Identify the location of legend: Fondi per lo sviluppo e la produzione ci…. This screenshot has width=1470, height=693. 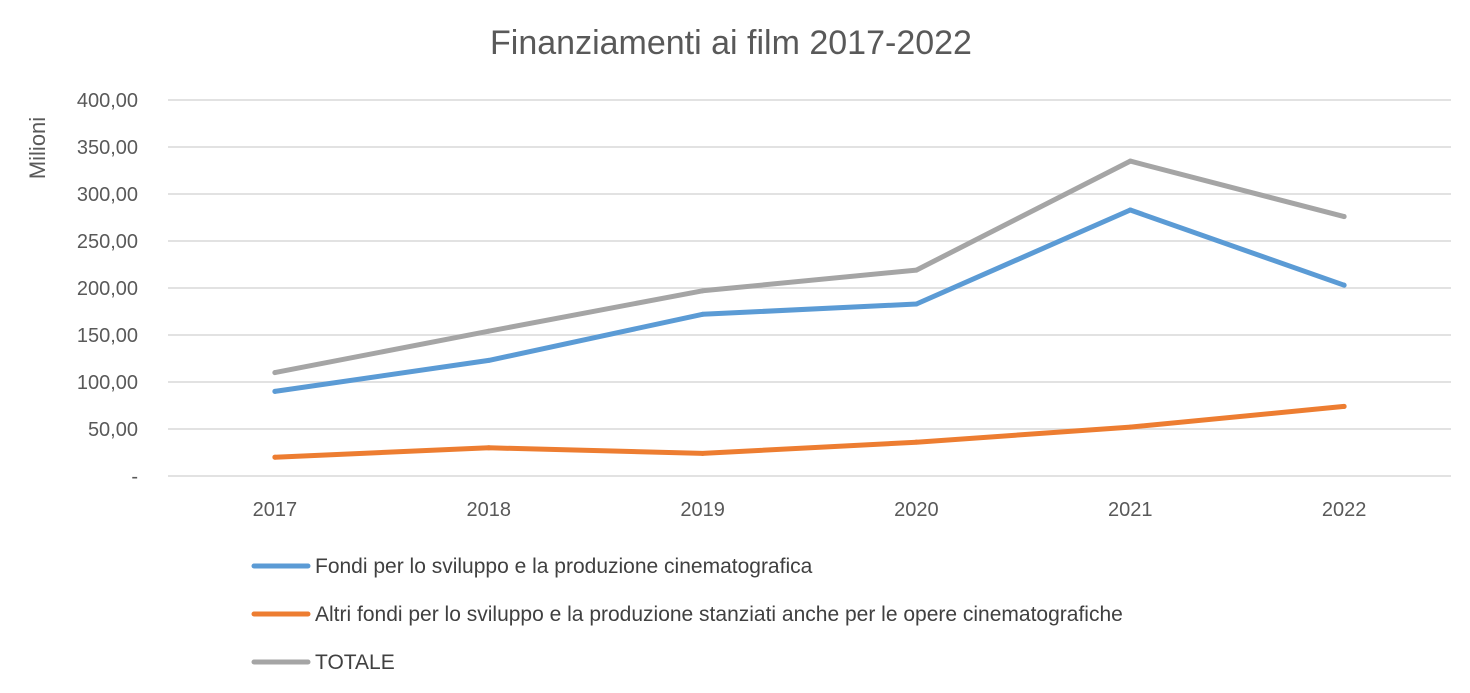
(687, 614).